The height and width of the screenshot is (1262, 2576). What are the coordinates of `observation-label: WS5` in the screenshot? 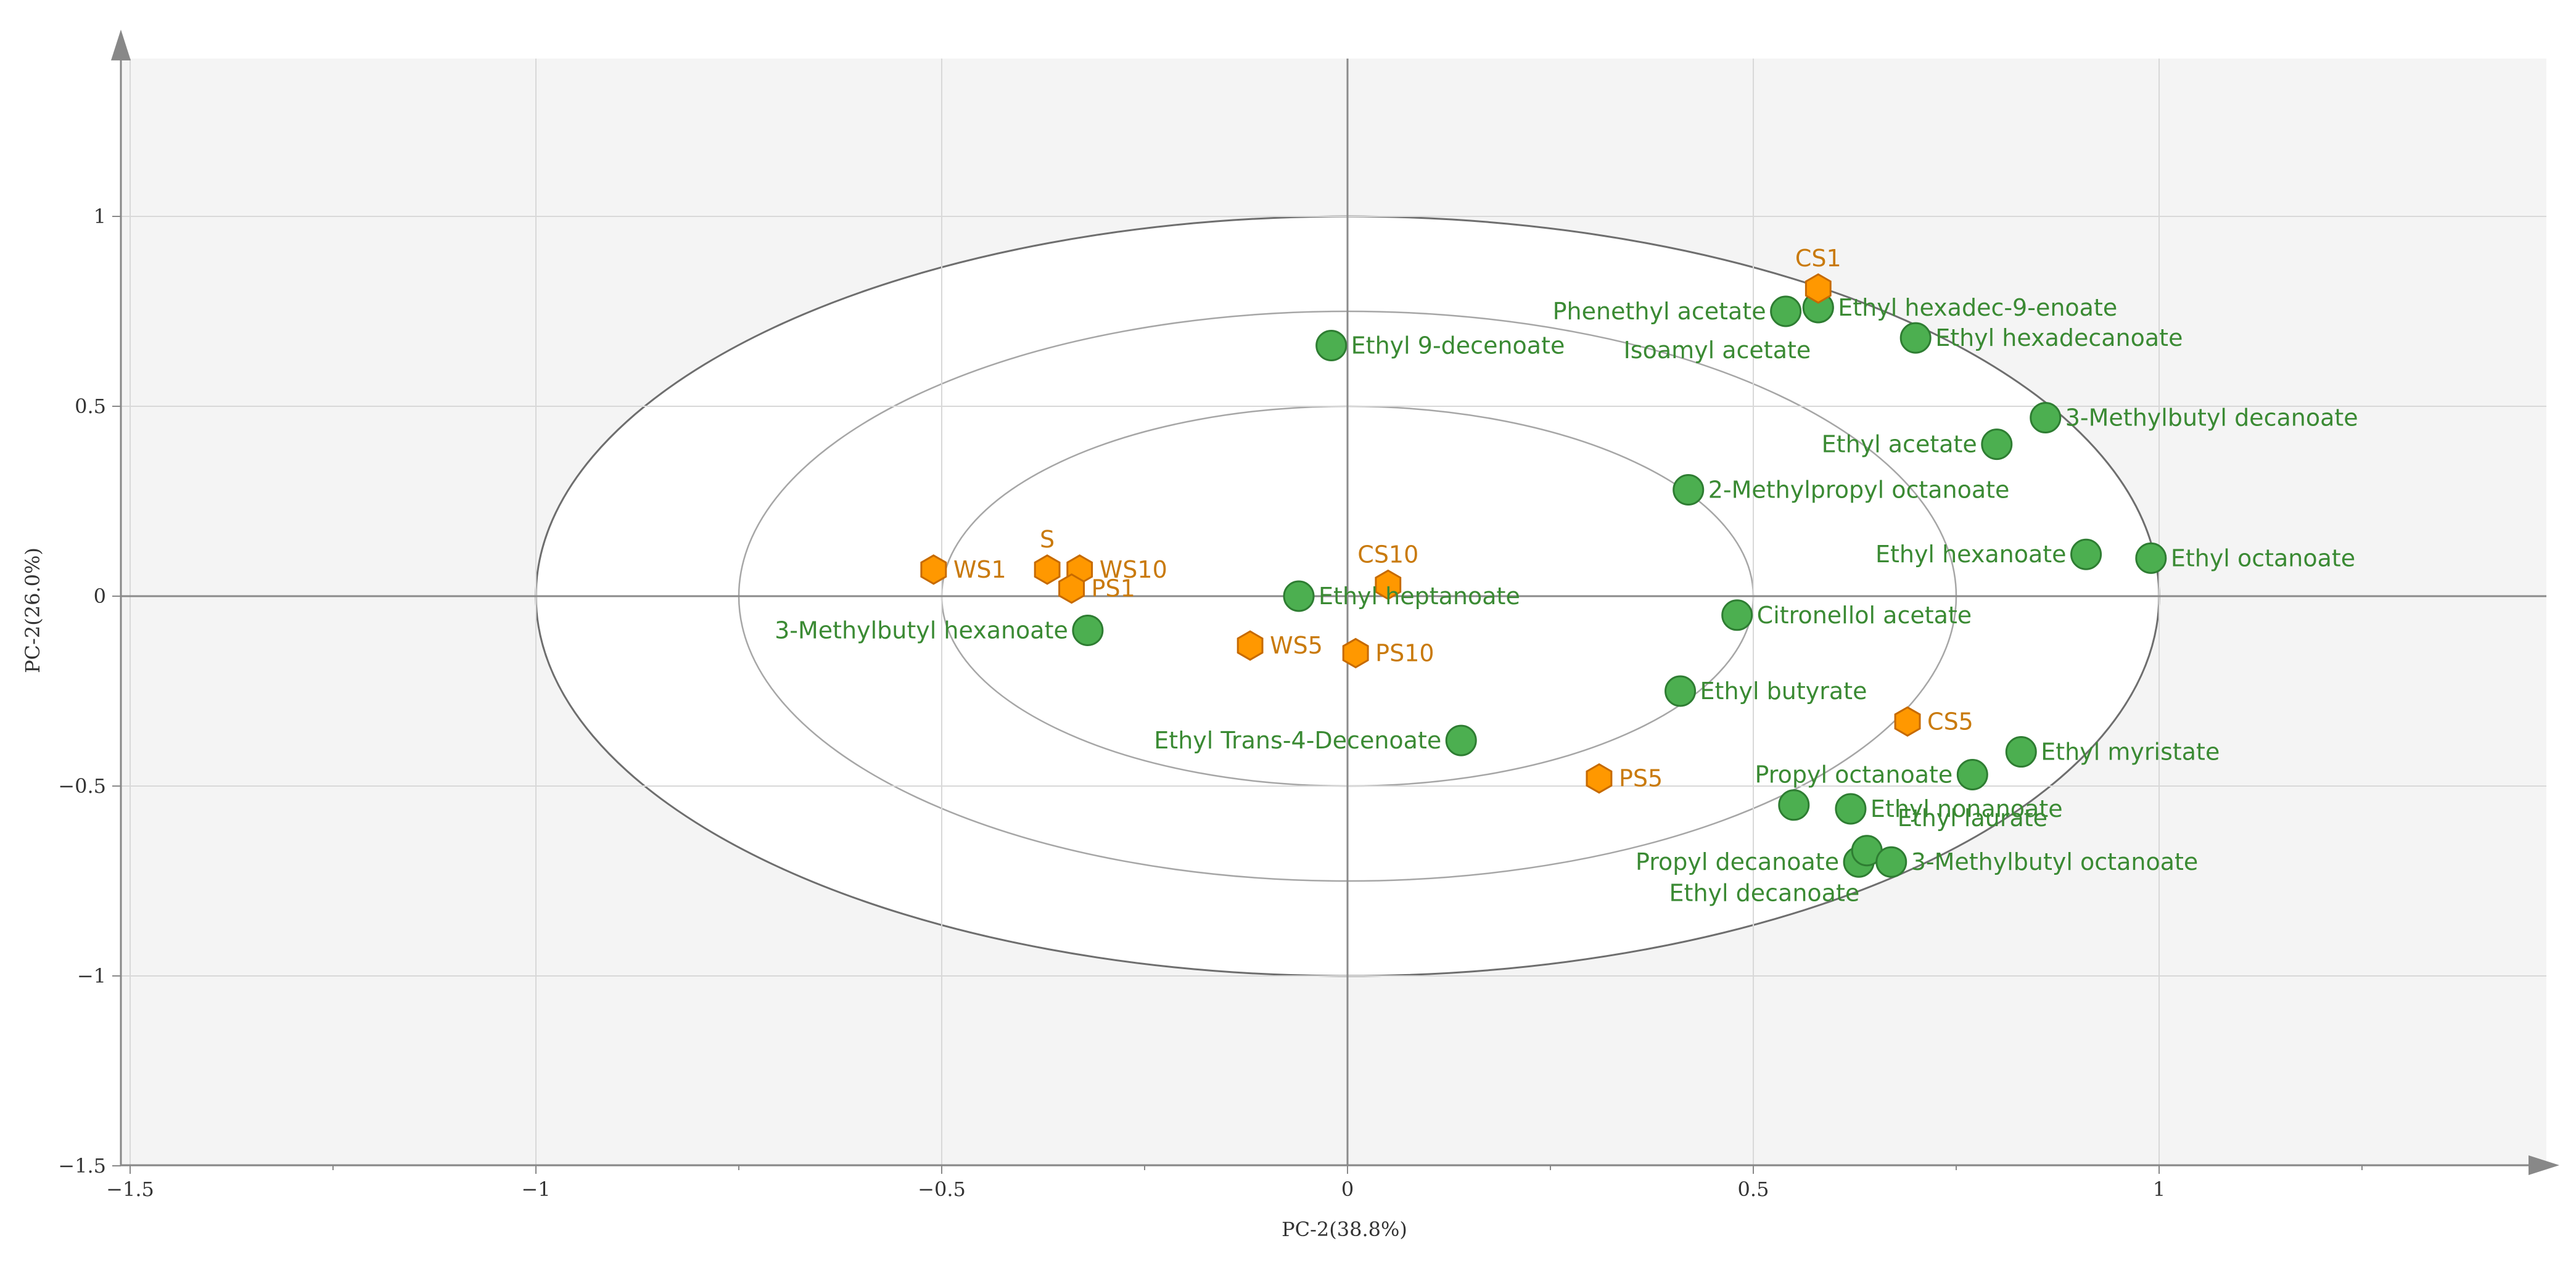 It's located at (1296, 646).